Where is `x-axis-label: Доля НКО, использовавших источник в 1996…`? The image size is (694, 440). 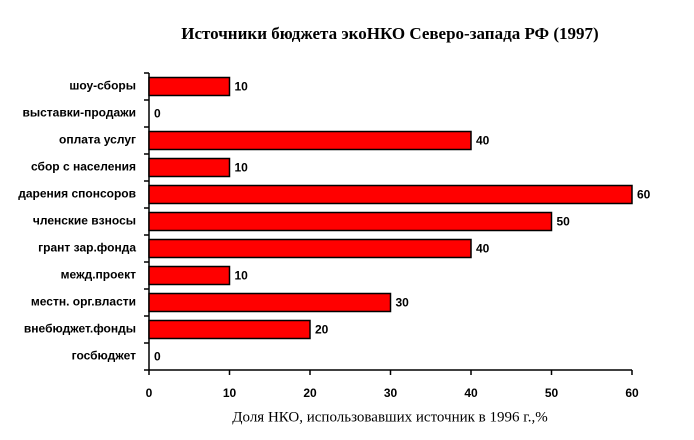
x-axis-label: Доля НКО, использовавших источник в 1996… is located at coordinates (389, 417).